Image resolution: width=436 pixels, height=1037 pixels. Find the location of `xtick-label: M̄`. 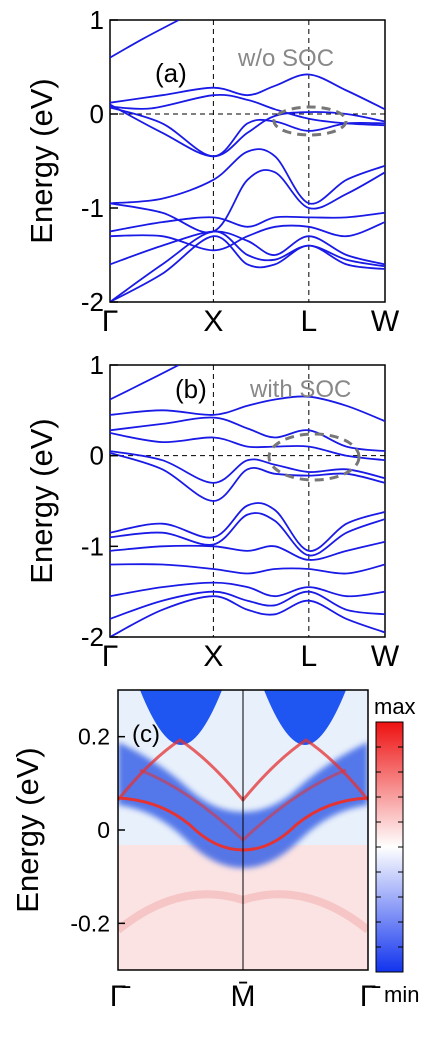

xtick-label: M̄ is located at coordinates (243, 996).